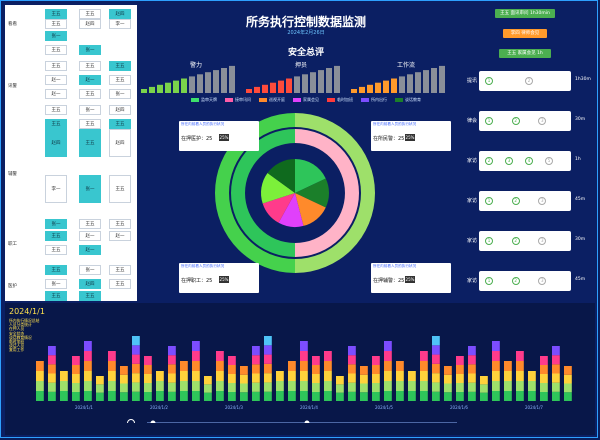 The height and width of the screenshot is (440, 600). Describe the element at coordinates (219, 136) in the screenshot. I see `info-box-medical: 所在内前看人员的执行状况 在押医护：25 25%` at that location.